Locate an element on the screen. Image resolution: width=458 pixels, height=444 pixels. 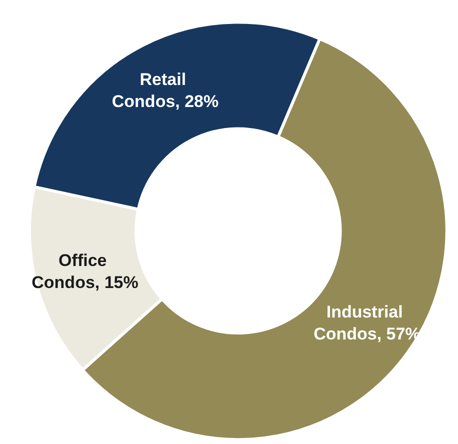
slice-label: Office Condos, 15% is located at coordinates (85, 271).